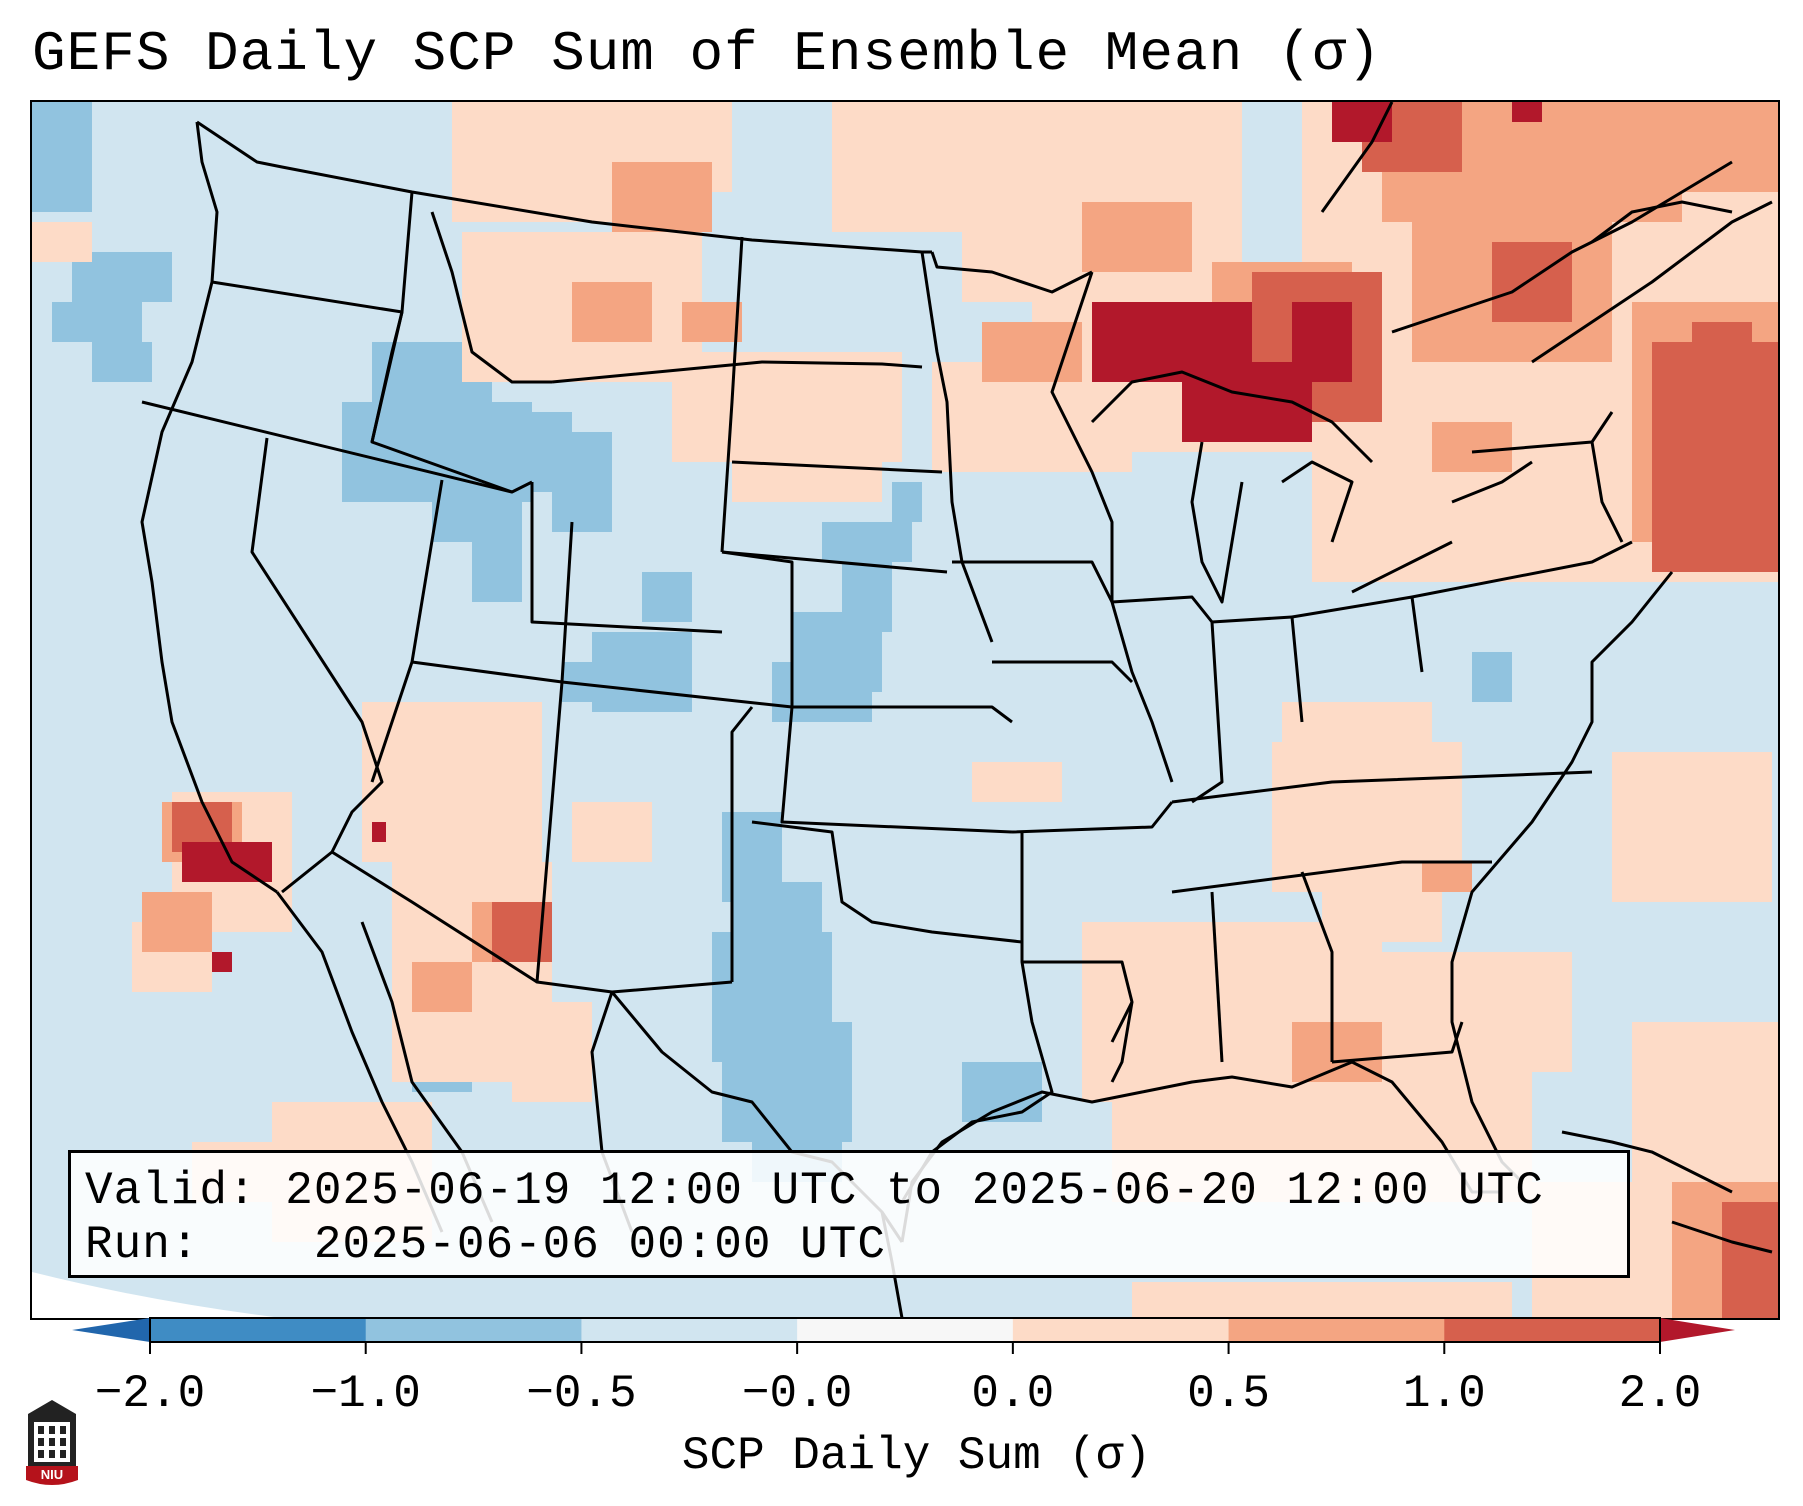 The width and height of the screenshot is (1803, 1506). What do you see at coordinates (365, 1394) in the screenshot?
I see `colorbar-tick-label: −1.0` at bounding box center [365, 1394].